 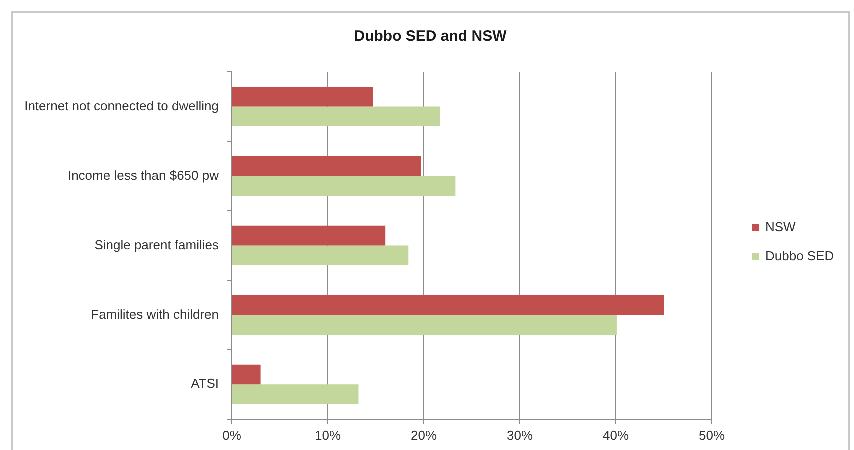 What do you see at coordinates (232, 435) in the screenshot?
I see `x-tick-label: 0%` at bounding box center [232, 435].